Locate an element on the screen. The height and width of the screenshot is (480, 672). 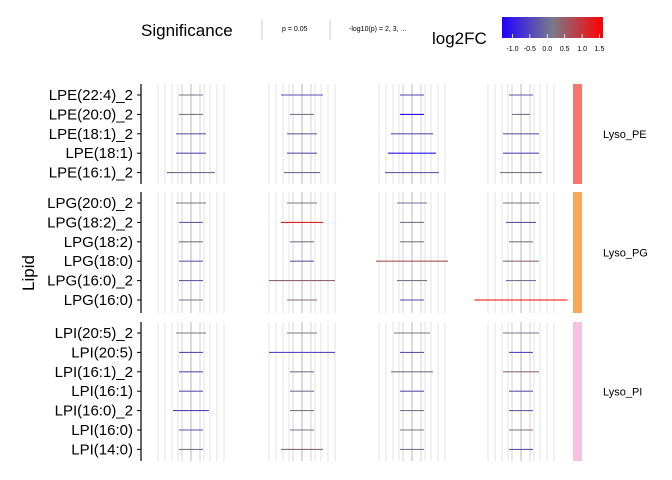
log2fc-tick-label: 1.5 is located at coordinates (600, 49).